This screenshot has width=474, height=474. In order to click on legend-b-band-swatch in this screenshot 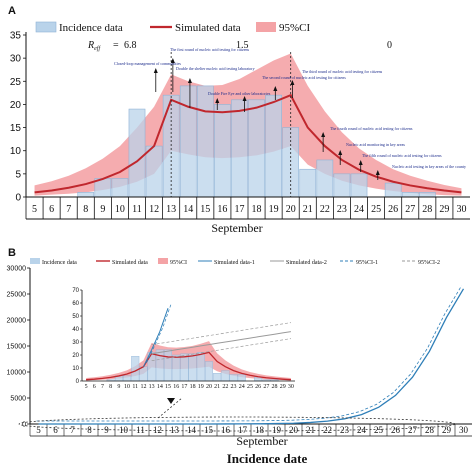, I will do `click(163, 261)`.